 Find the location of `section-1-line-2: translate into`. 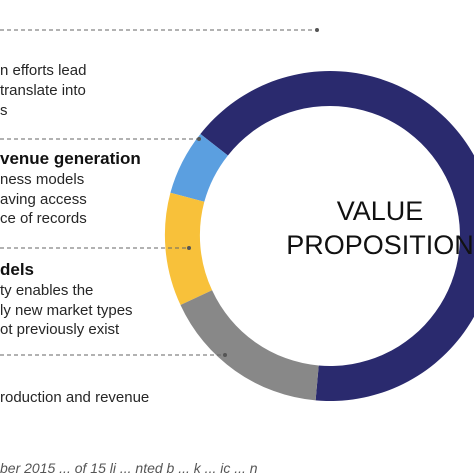

section-1-line-2: translate into is located at coordinates (43, 90).